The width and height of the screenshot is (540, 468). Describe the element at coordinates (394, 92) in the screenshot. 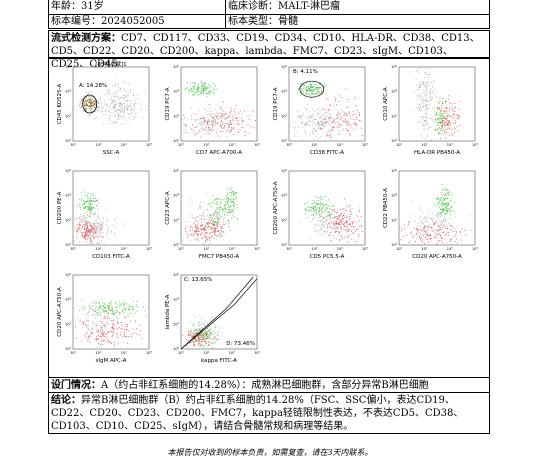

I see `y-tick-label: 10⁴` at that location.